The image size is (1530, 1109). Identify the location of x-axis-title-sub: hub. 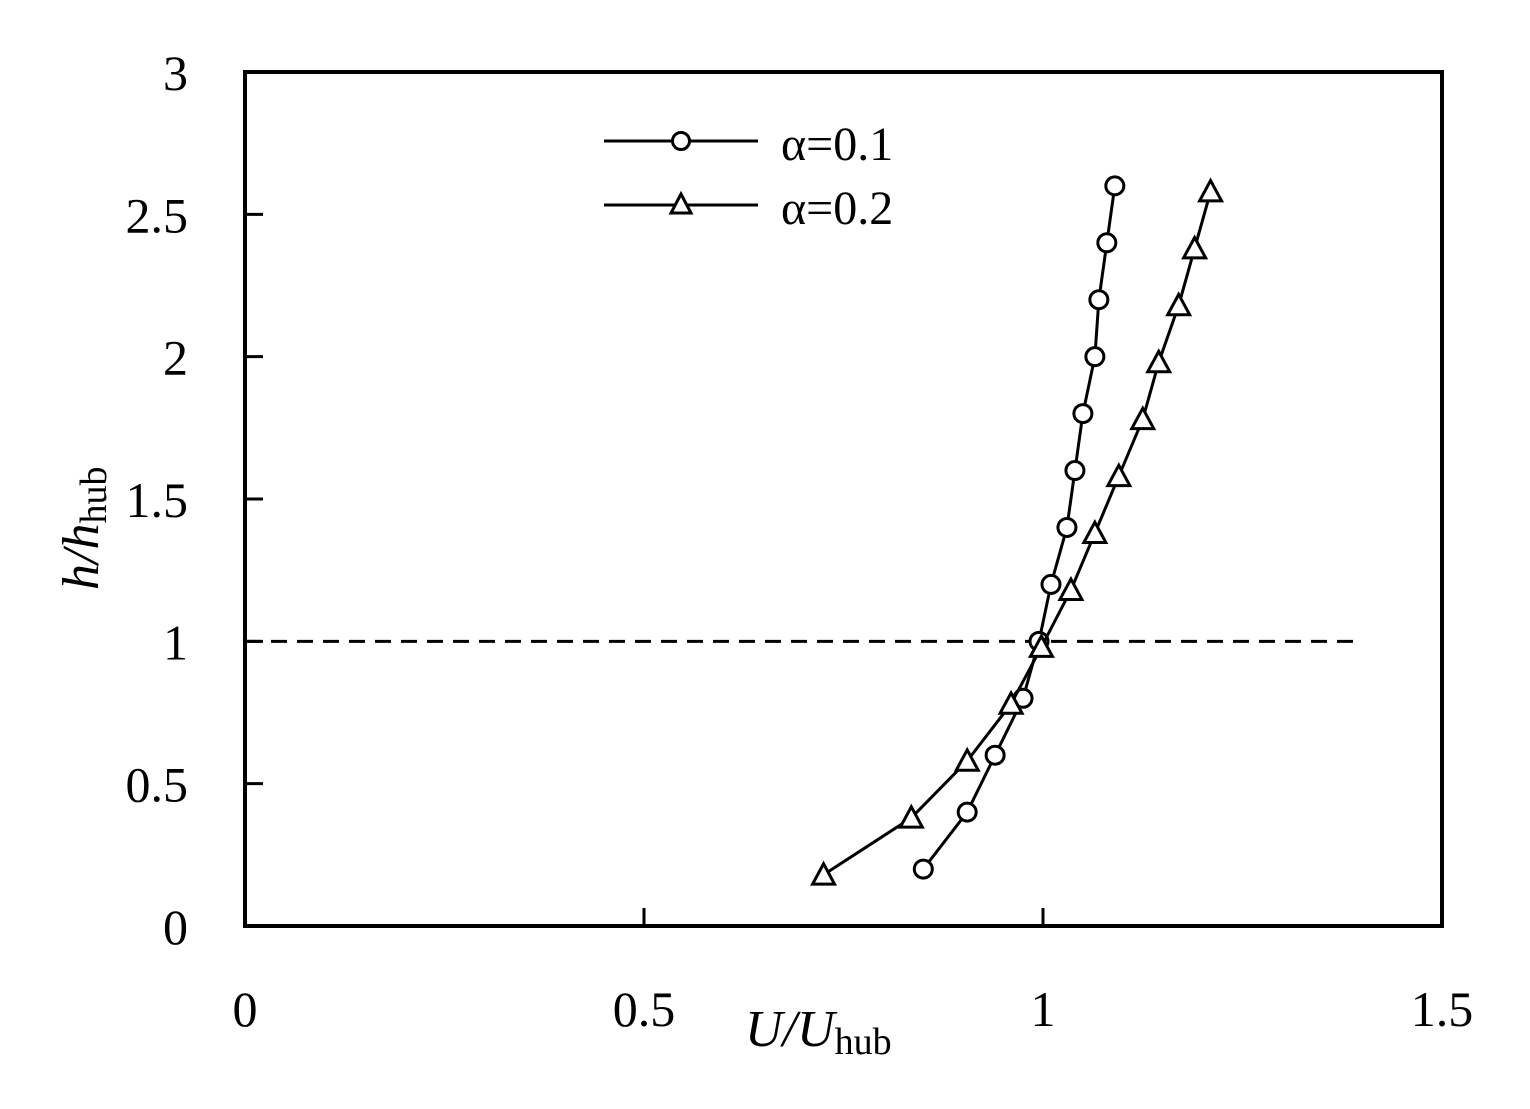
(863, 1042).